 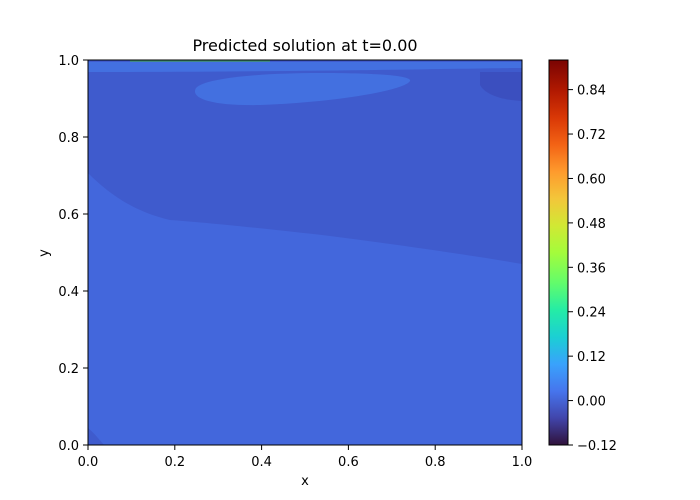 What do you see at coordinates (304, 45) in the screenshot?
I see `chart-title: Predicted solution at t=0.00` at bounding box center [304, 45].